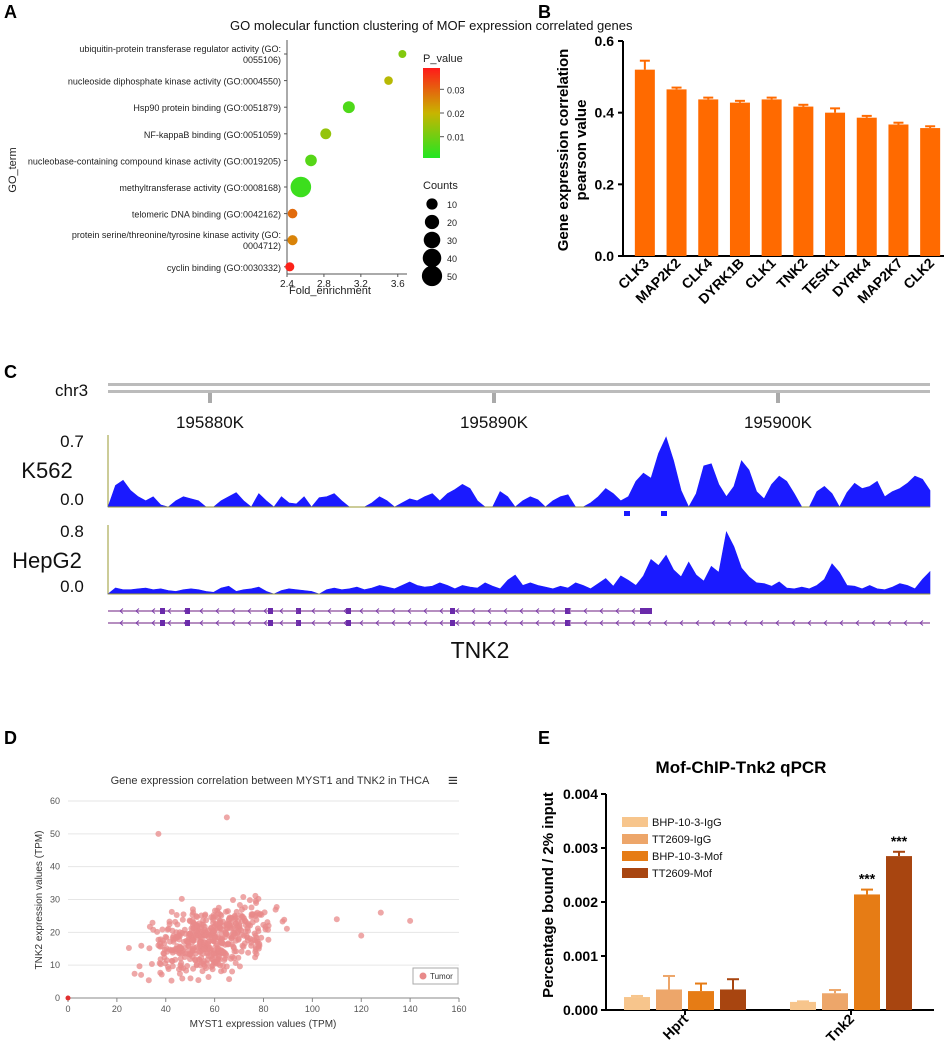 The width and height of the screenshot is (948, 1042). Describe the element at coordinates (10, 372) in the screenshot. I see `panel-label-c: C` at that location.